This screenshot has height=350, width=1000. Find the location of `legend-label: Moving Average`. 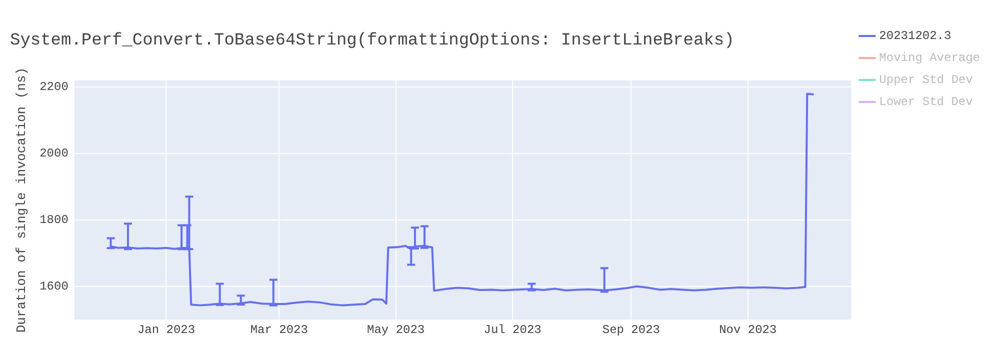

legend-label: Moving Average is located at coordinates (929, 58).